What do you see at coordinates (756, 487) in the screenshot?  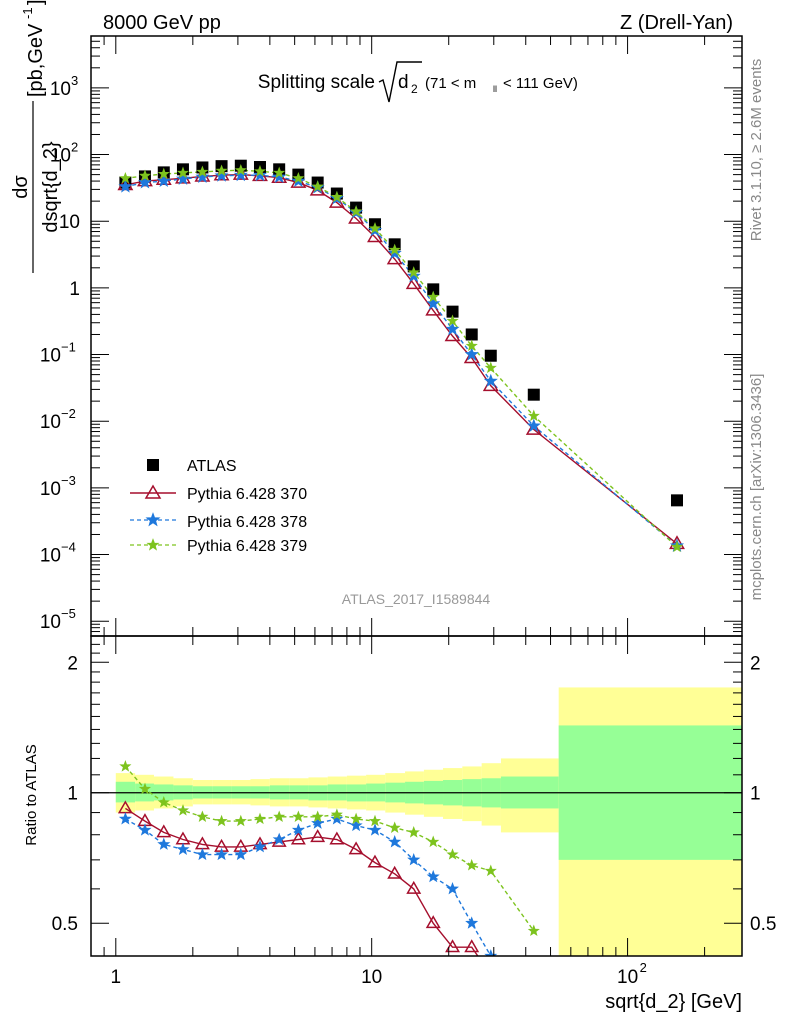 I see `mcplots-label: mcplots.cern.ch [arXiv:1306.3436]` at bounding box center [756, 487].